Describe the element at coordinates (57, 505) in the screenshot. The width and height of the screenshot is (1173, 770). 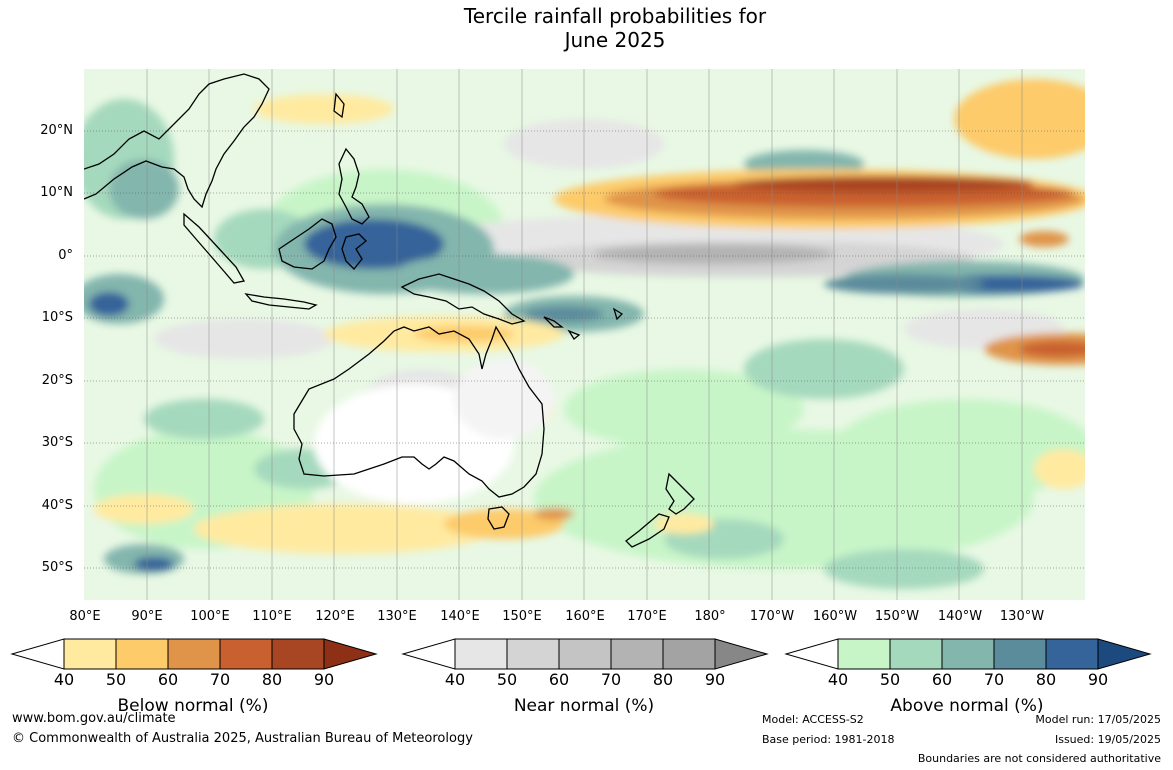
I see `lat-label-40S: 40°S` at that location.